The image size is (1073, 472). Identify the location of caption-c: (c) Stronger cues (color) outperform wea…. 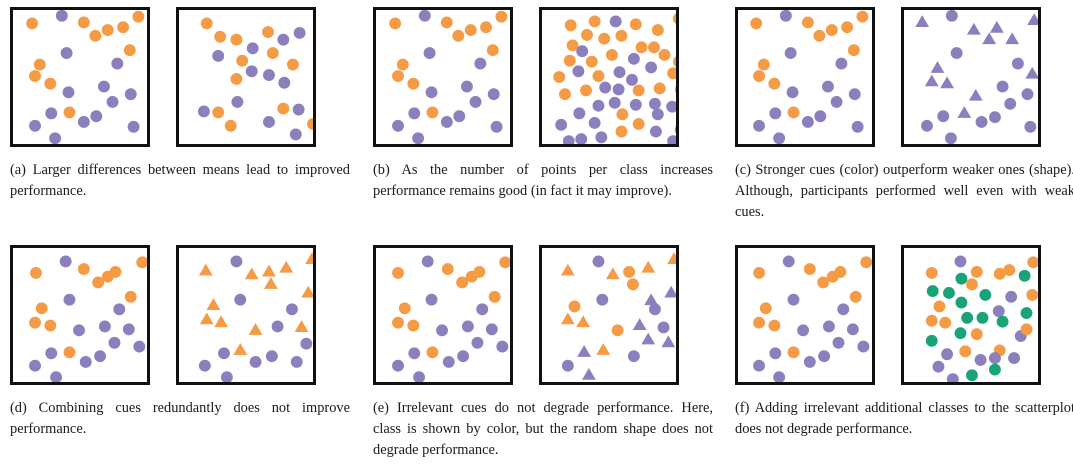
(904, 191).